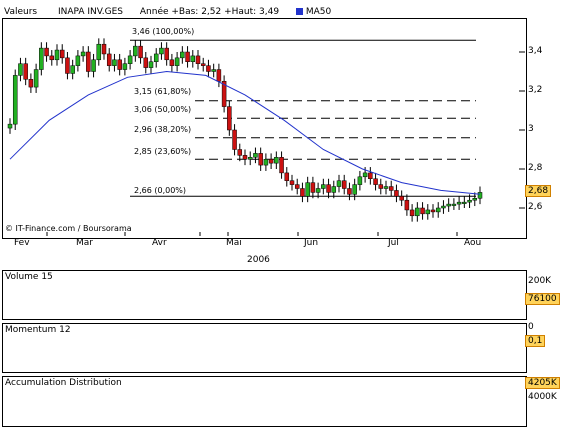 The height and width of the screenshot is (430, 570). Describe the element at coordinates (258, 260) in the screenshot. I see `x-year-label: 2006` at that location.